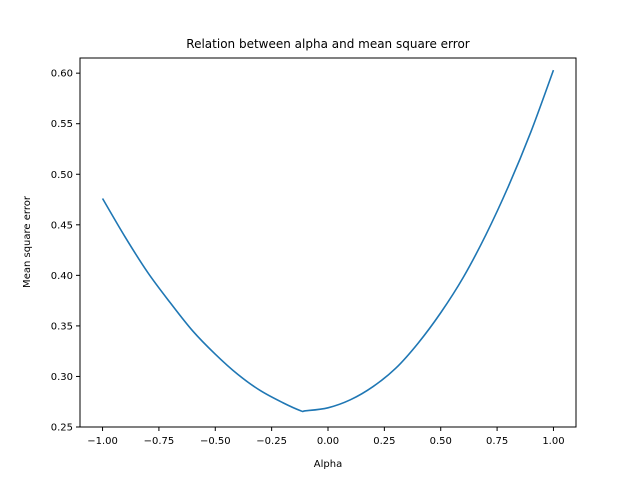  Describe the element at coordinates (62, 74) in the screenshot. I see `y-tick-label: 0.60` at that location.